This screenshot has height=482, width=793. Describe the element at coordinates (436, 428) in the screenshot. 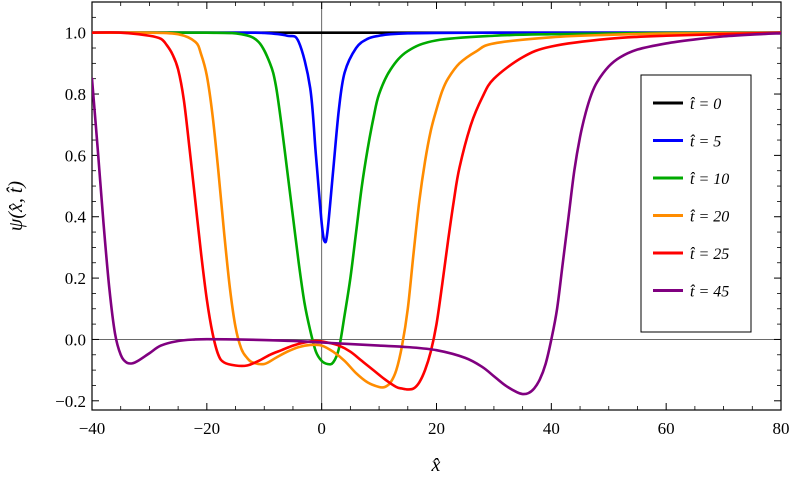

I see `x-tick-label: 20` at that location.